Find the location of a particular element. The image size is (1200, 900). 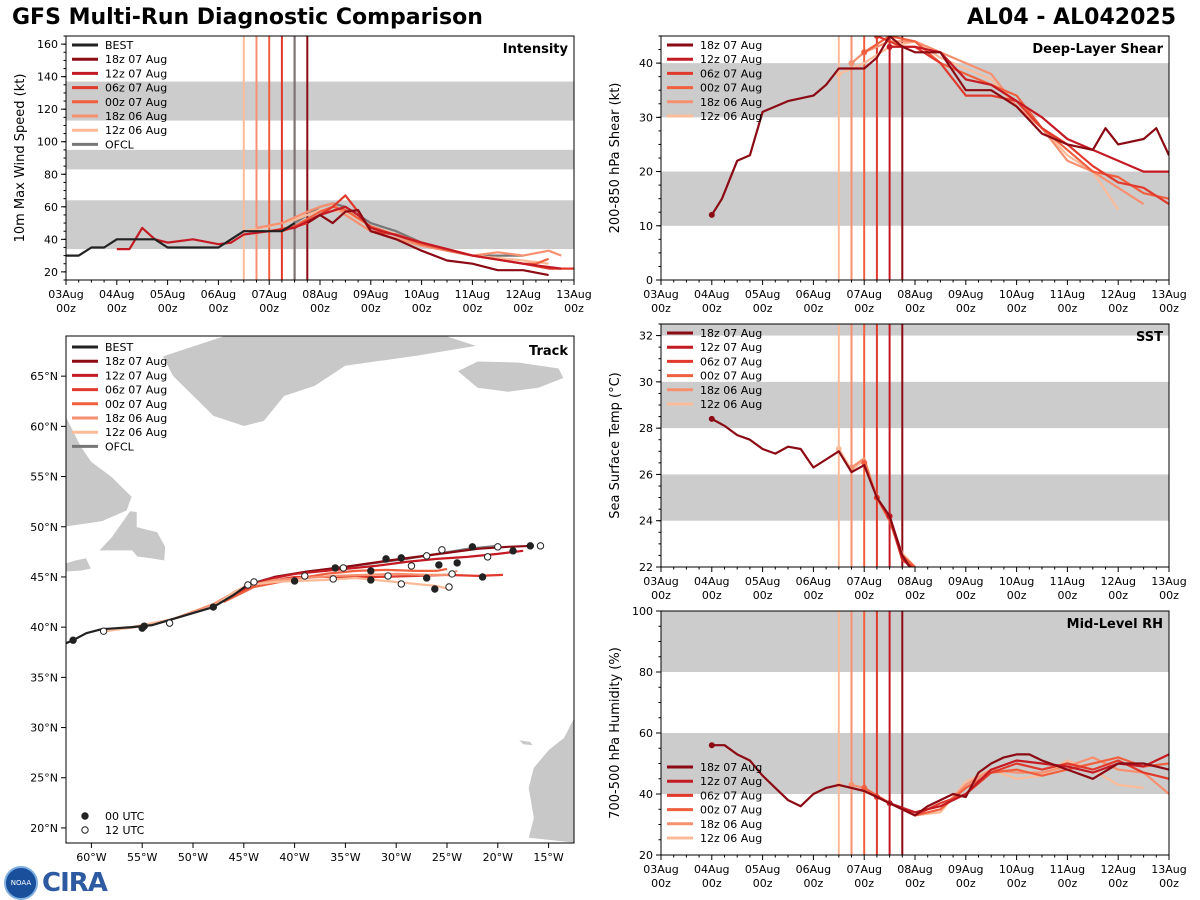

sst-x-tick-label: 12Aug is located at coordinates (1117, 581).